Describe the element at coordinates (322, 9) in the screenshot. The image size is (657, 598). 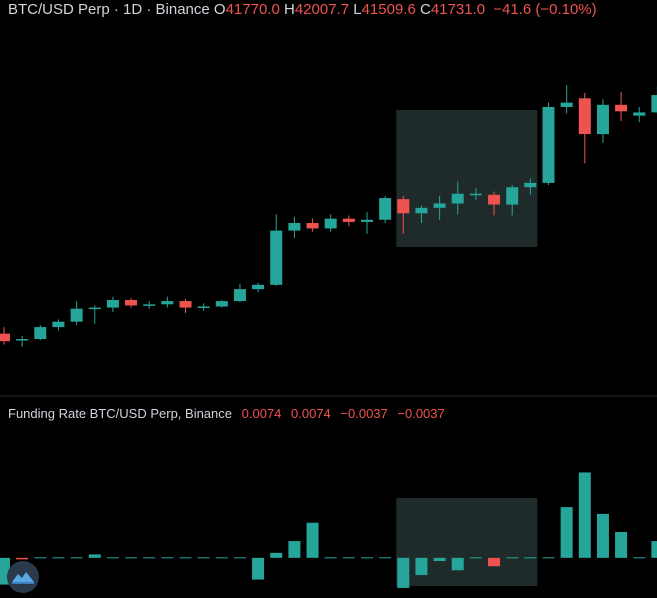
I see `high-value: 42007.7` at that location.